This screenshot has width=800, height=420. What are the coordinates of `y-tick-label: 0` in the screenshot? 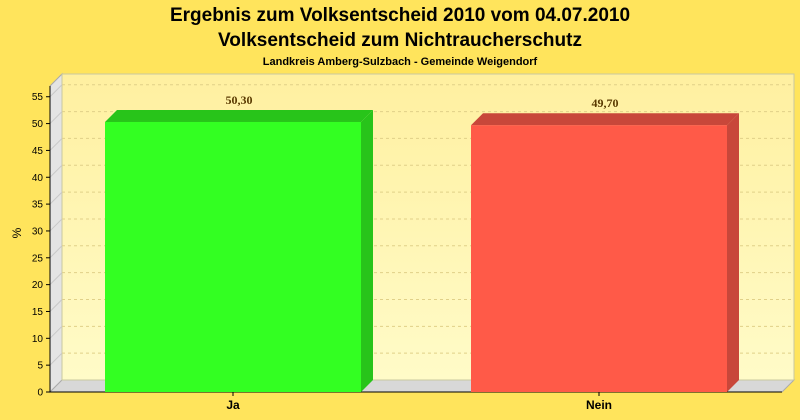 It's located at (40, 393).